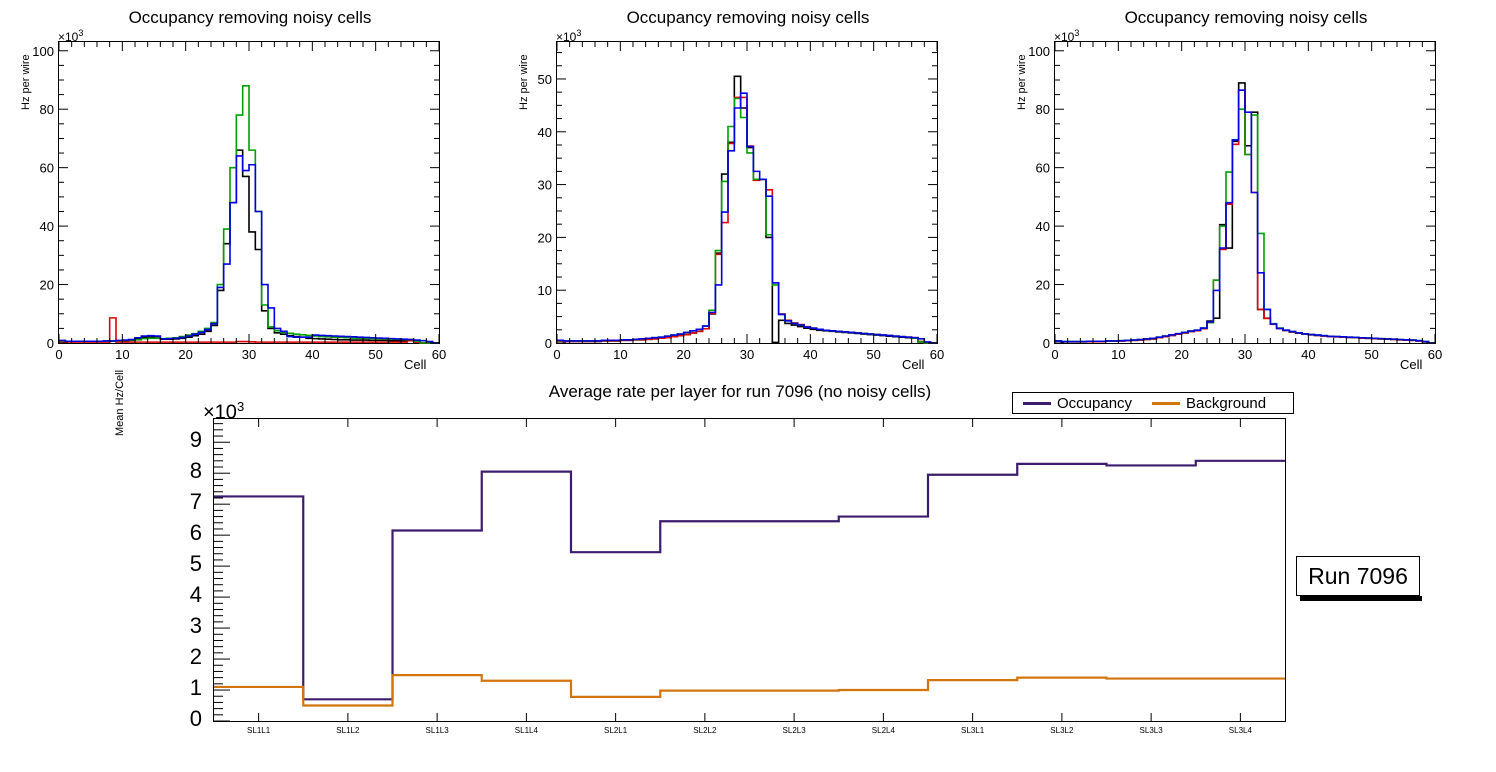  Describe the element at coordinates (1361, 598) in the screenshot. I see `run-badge-shadow` at that location.